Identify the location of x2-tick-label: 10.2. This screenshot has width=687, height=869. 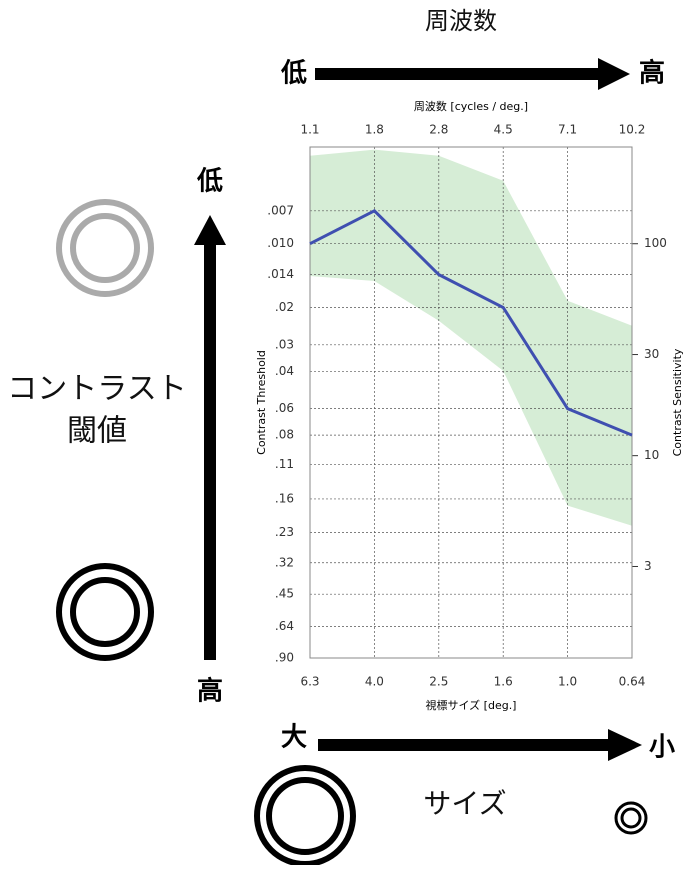
(632, 130).